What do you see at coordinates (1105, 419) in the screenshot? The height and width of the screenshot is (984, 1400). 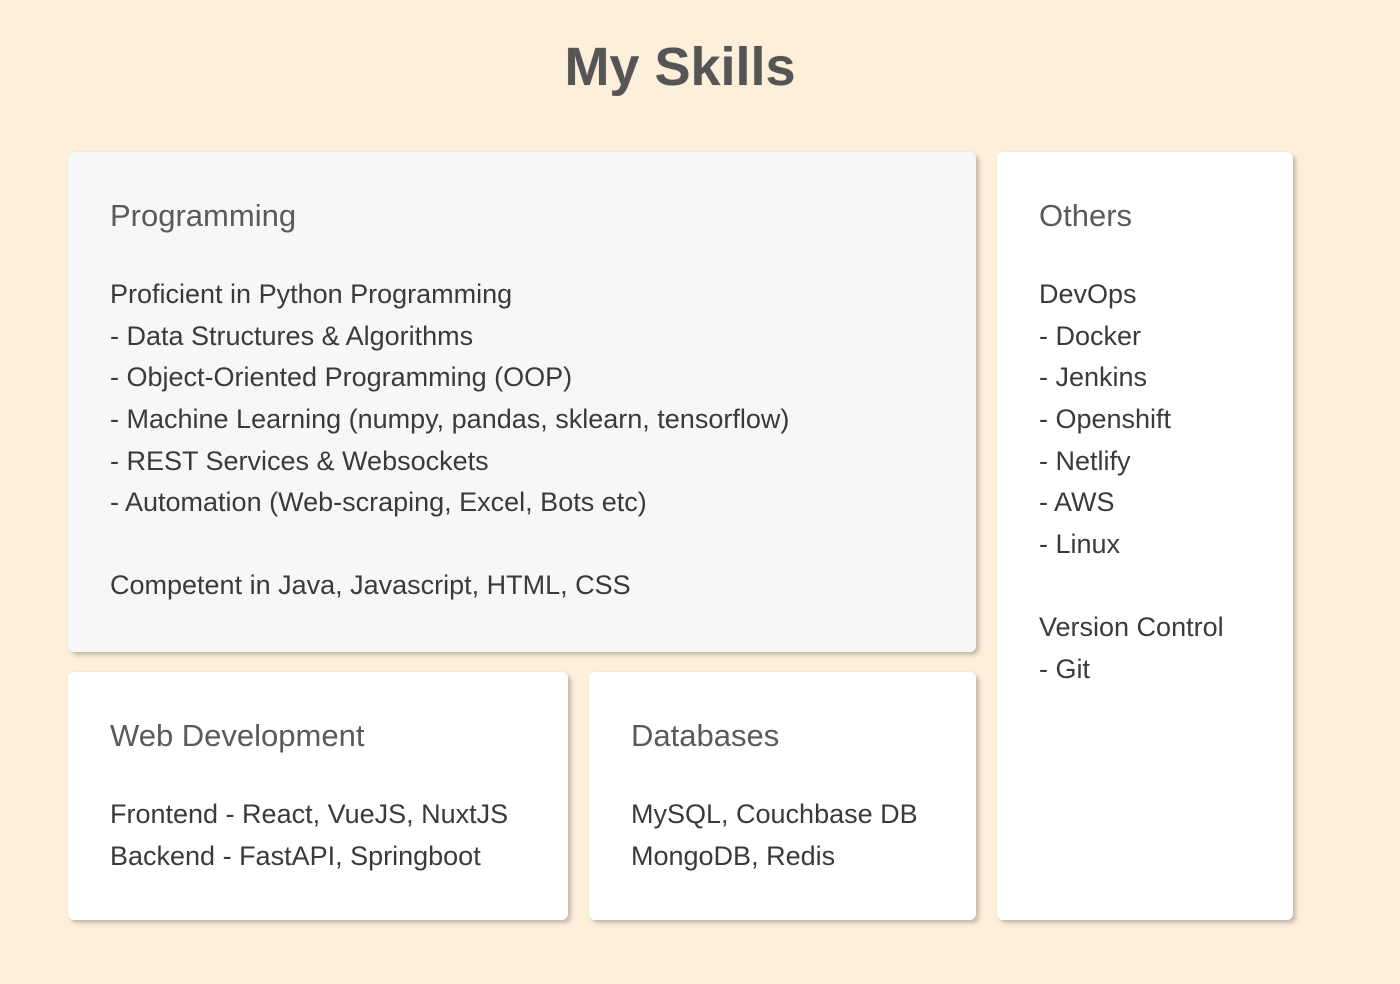 I see `skill-line: - Openshift` at bounding box center [1105, 419].